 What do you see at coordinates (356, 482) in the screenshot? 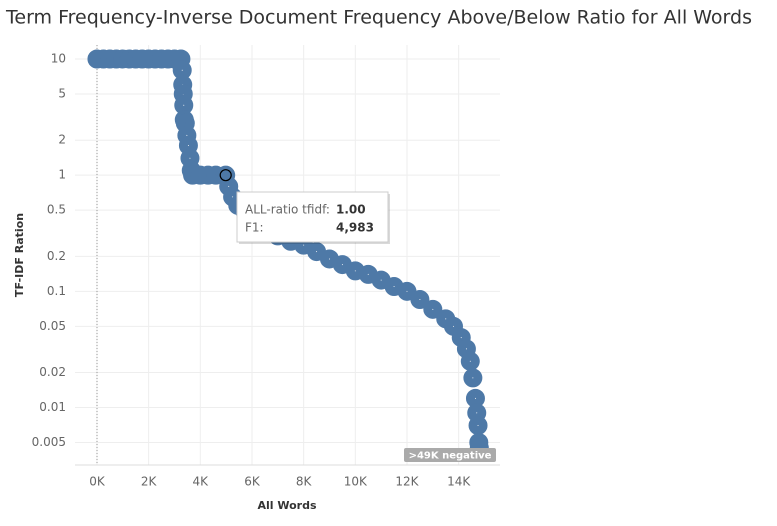
I see `x-tick-label: 10K` at bounding box center [356, 482].